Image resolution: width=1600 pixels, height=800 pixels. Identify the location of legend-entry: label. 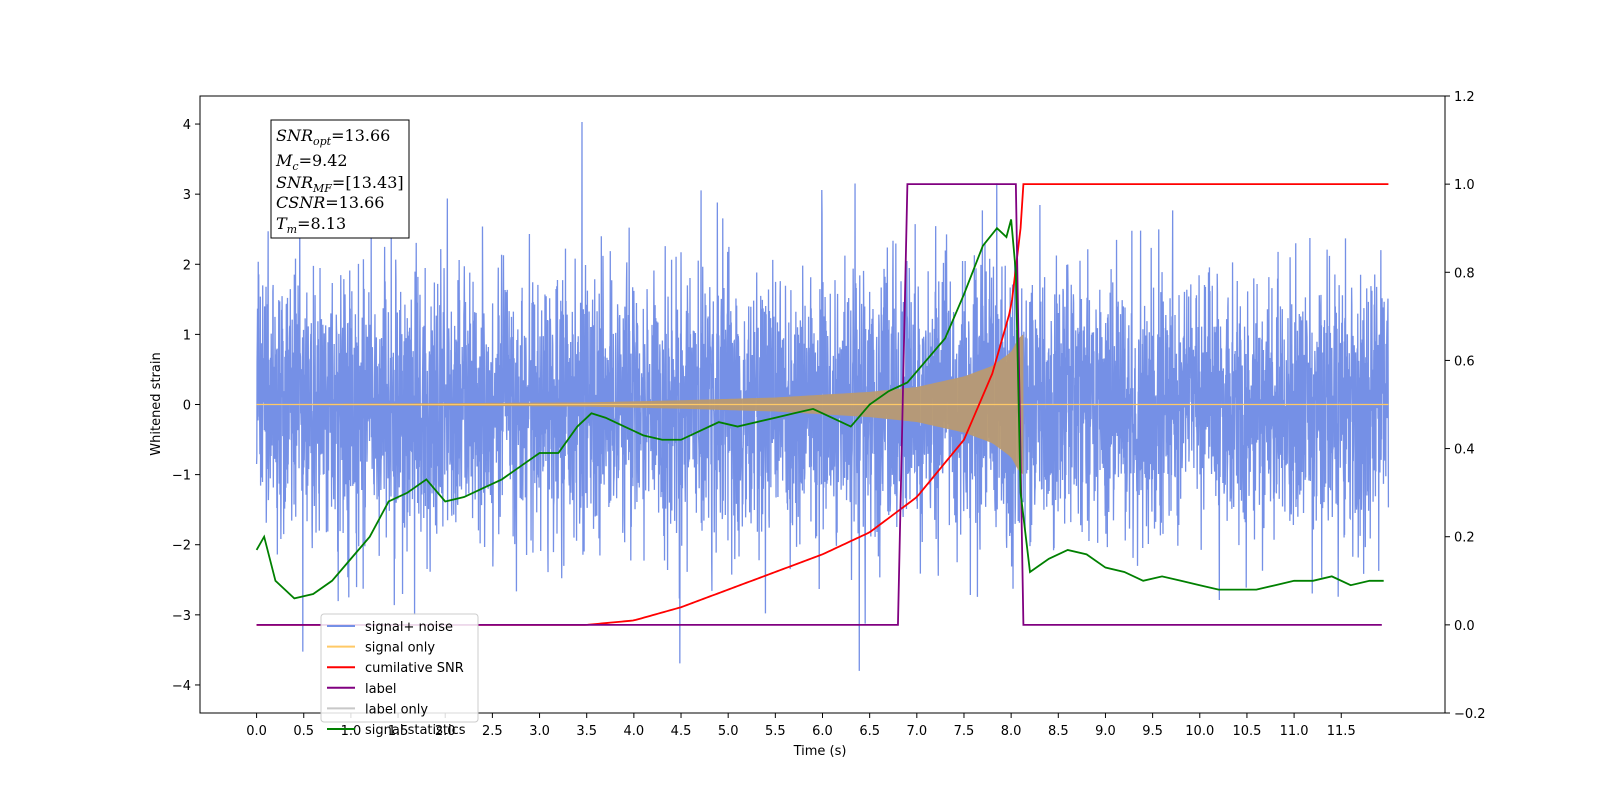
(361, 689).